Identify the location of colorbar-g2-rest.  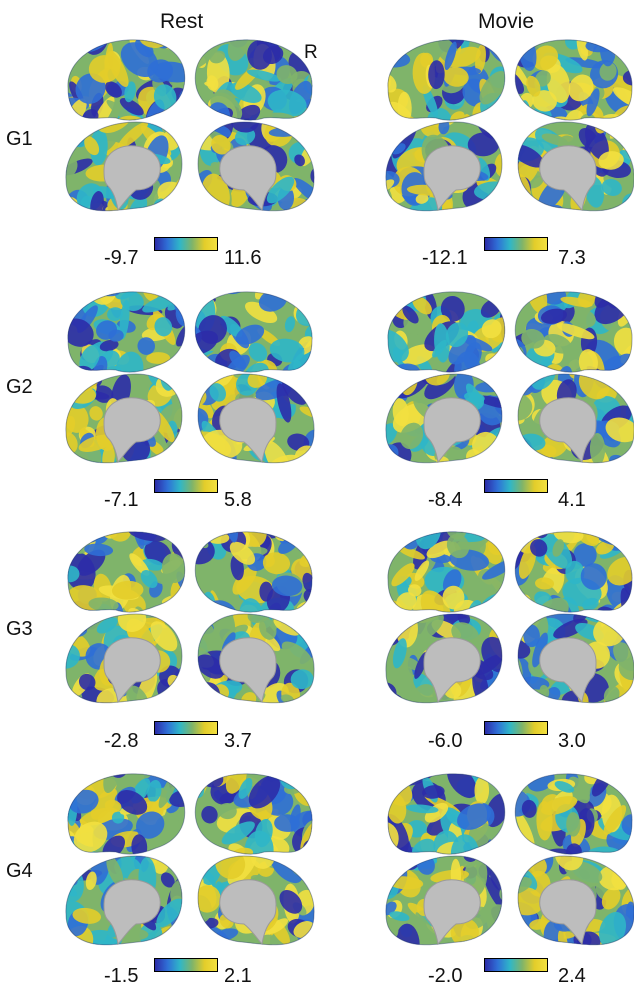
(186, 486).